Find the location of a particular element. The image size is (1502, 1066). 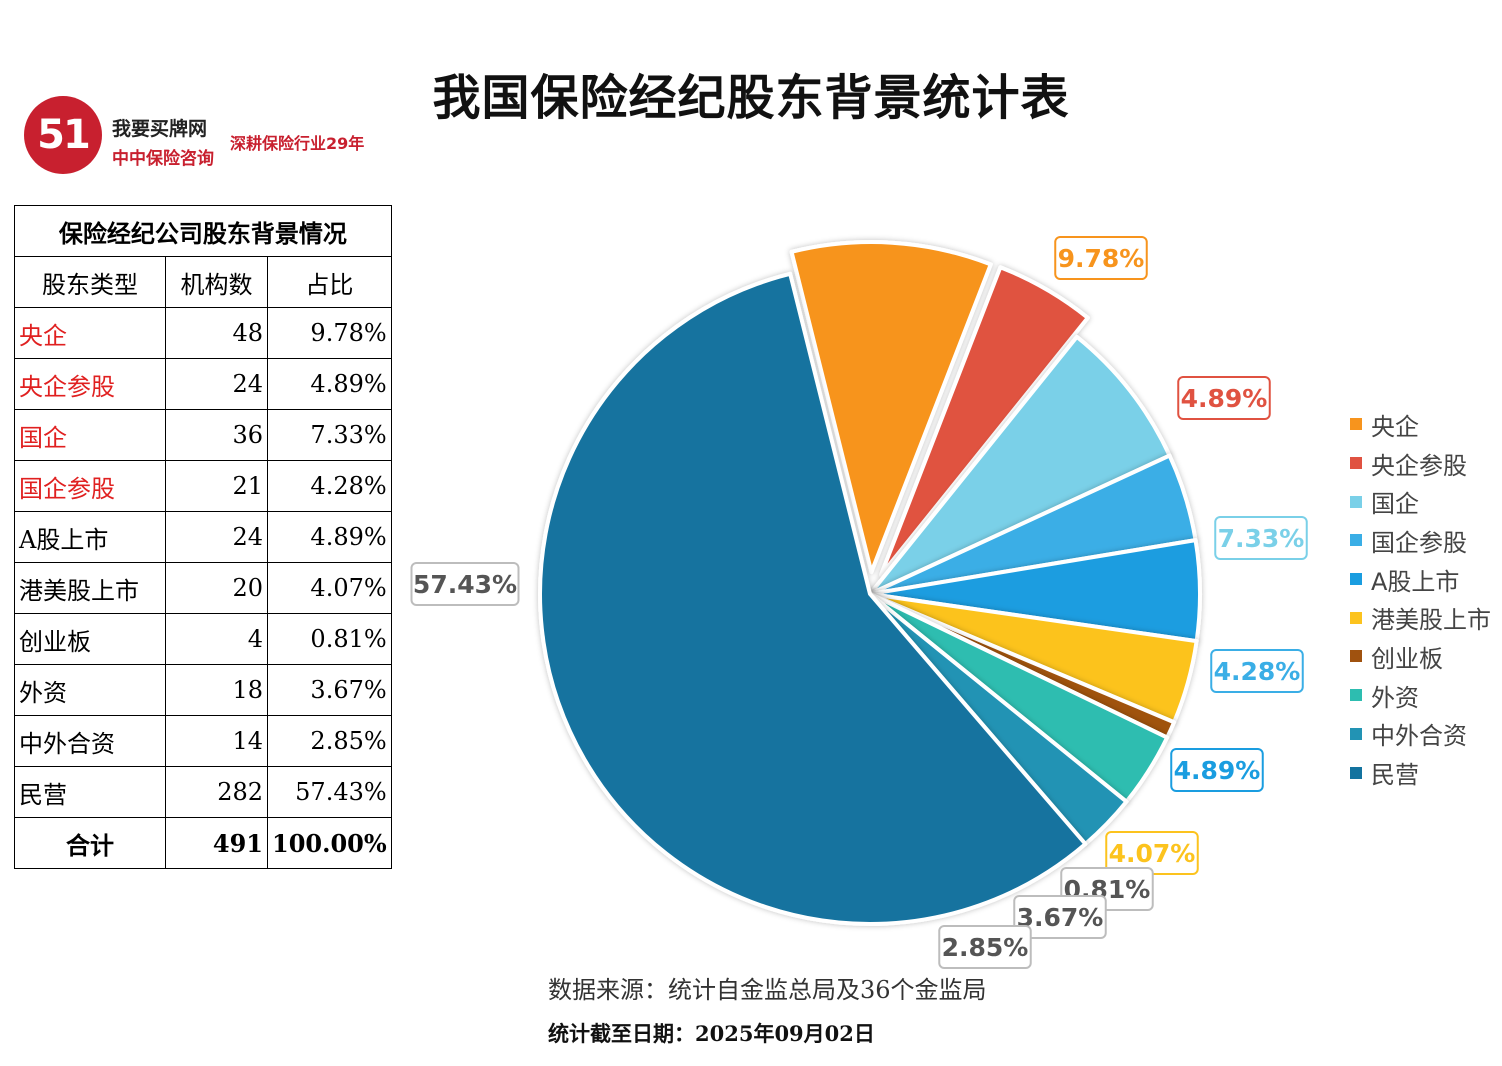

legend-item: 民营 is located at coordinates (1420, 772).